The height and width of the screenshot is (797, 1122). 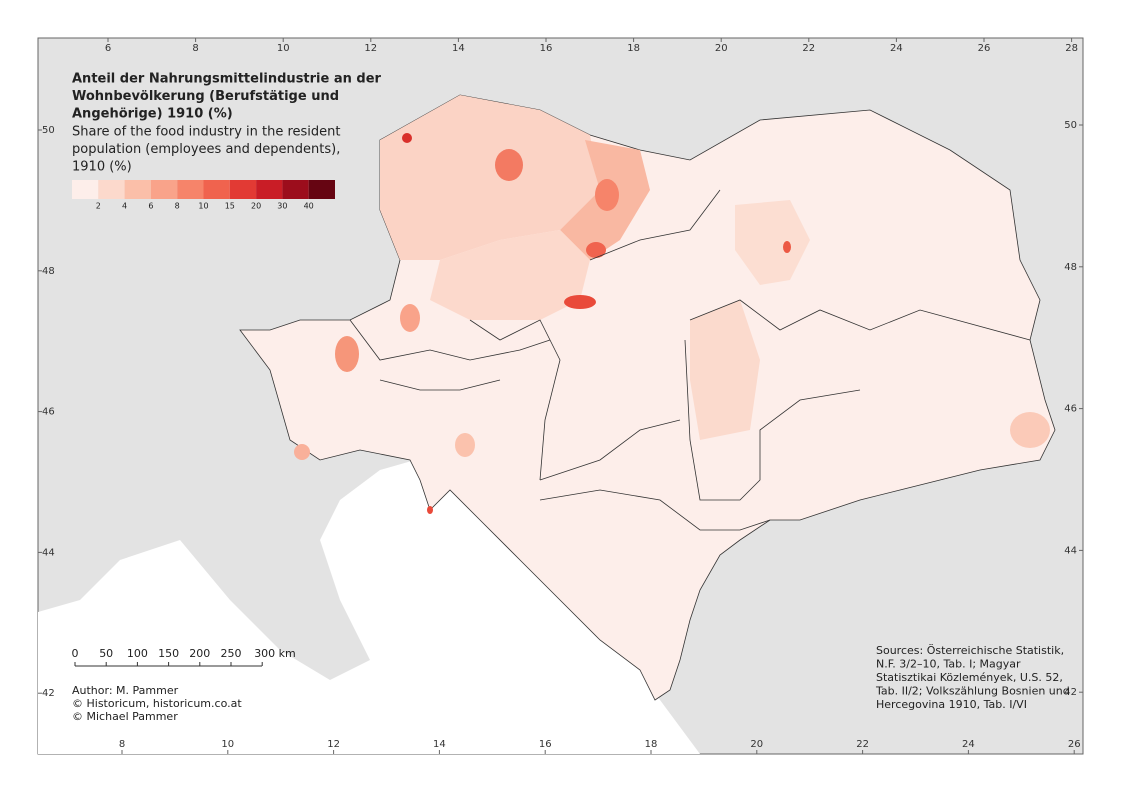 I want to click on scale-label: 250, so click(x=231, y=653).